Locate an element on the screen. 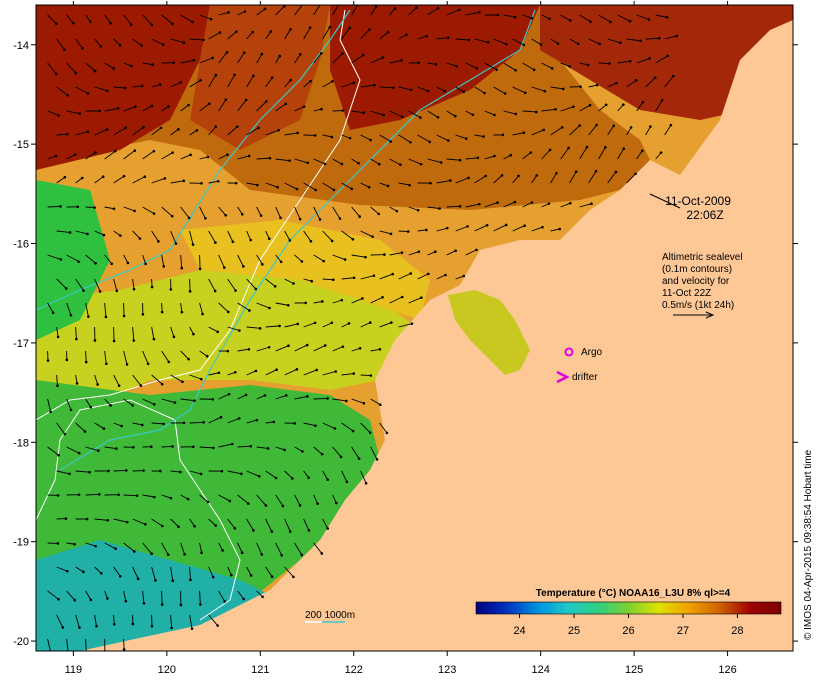 Image resolution: width=820 pixels, height=680 pixels. lat-tick-label: -15 is located at coordinates (21, 145).